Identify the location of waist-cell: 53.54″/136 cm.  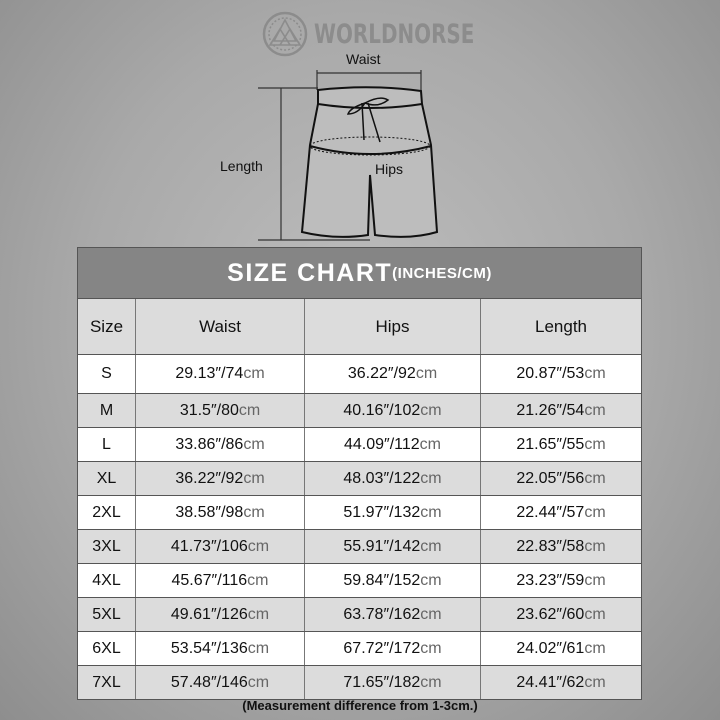
(220, 648).